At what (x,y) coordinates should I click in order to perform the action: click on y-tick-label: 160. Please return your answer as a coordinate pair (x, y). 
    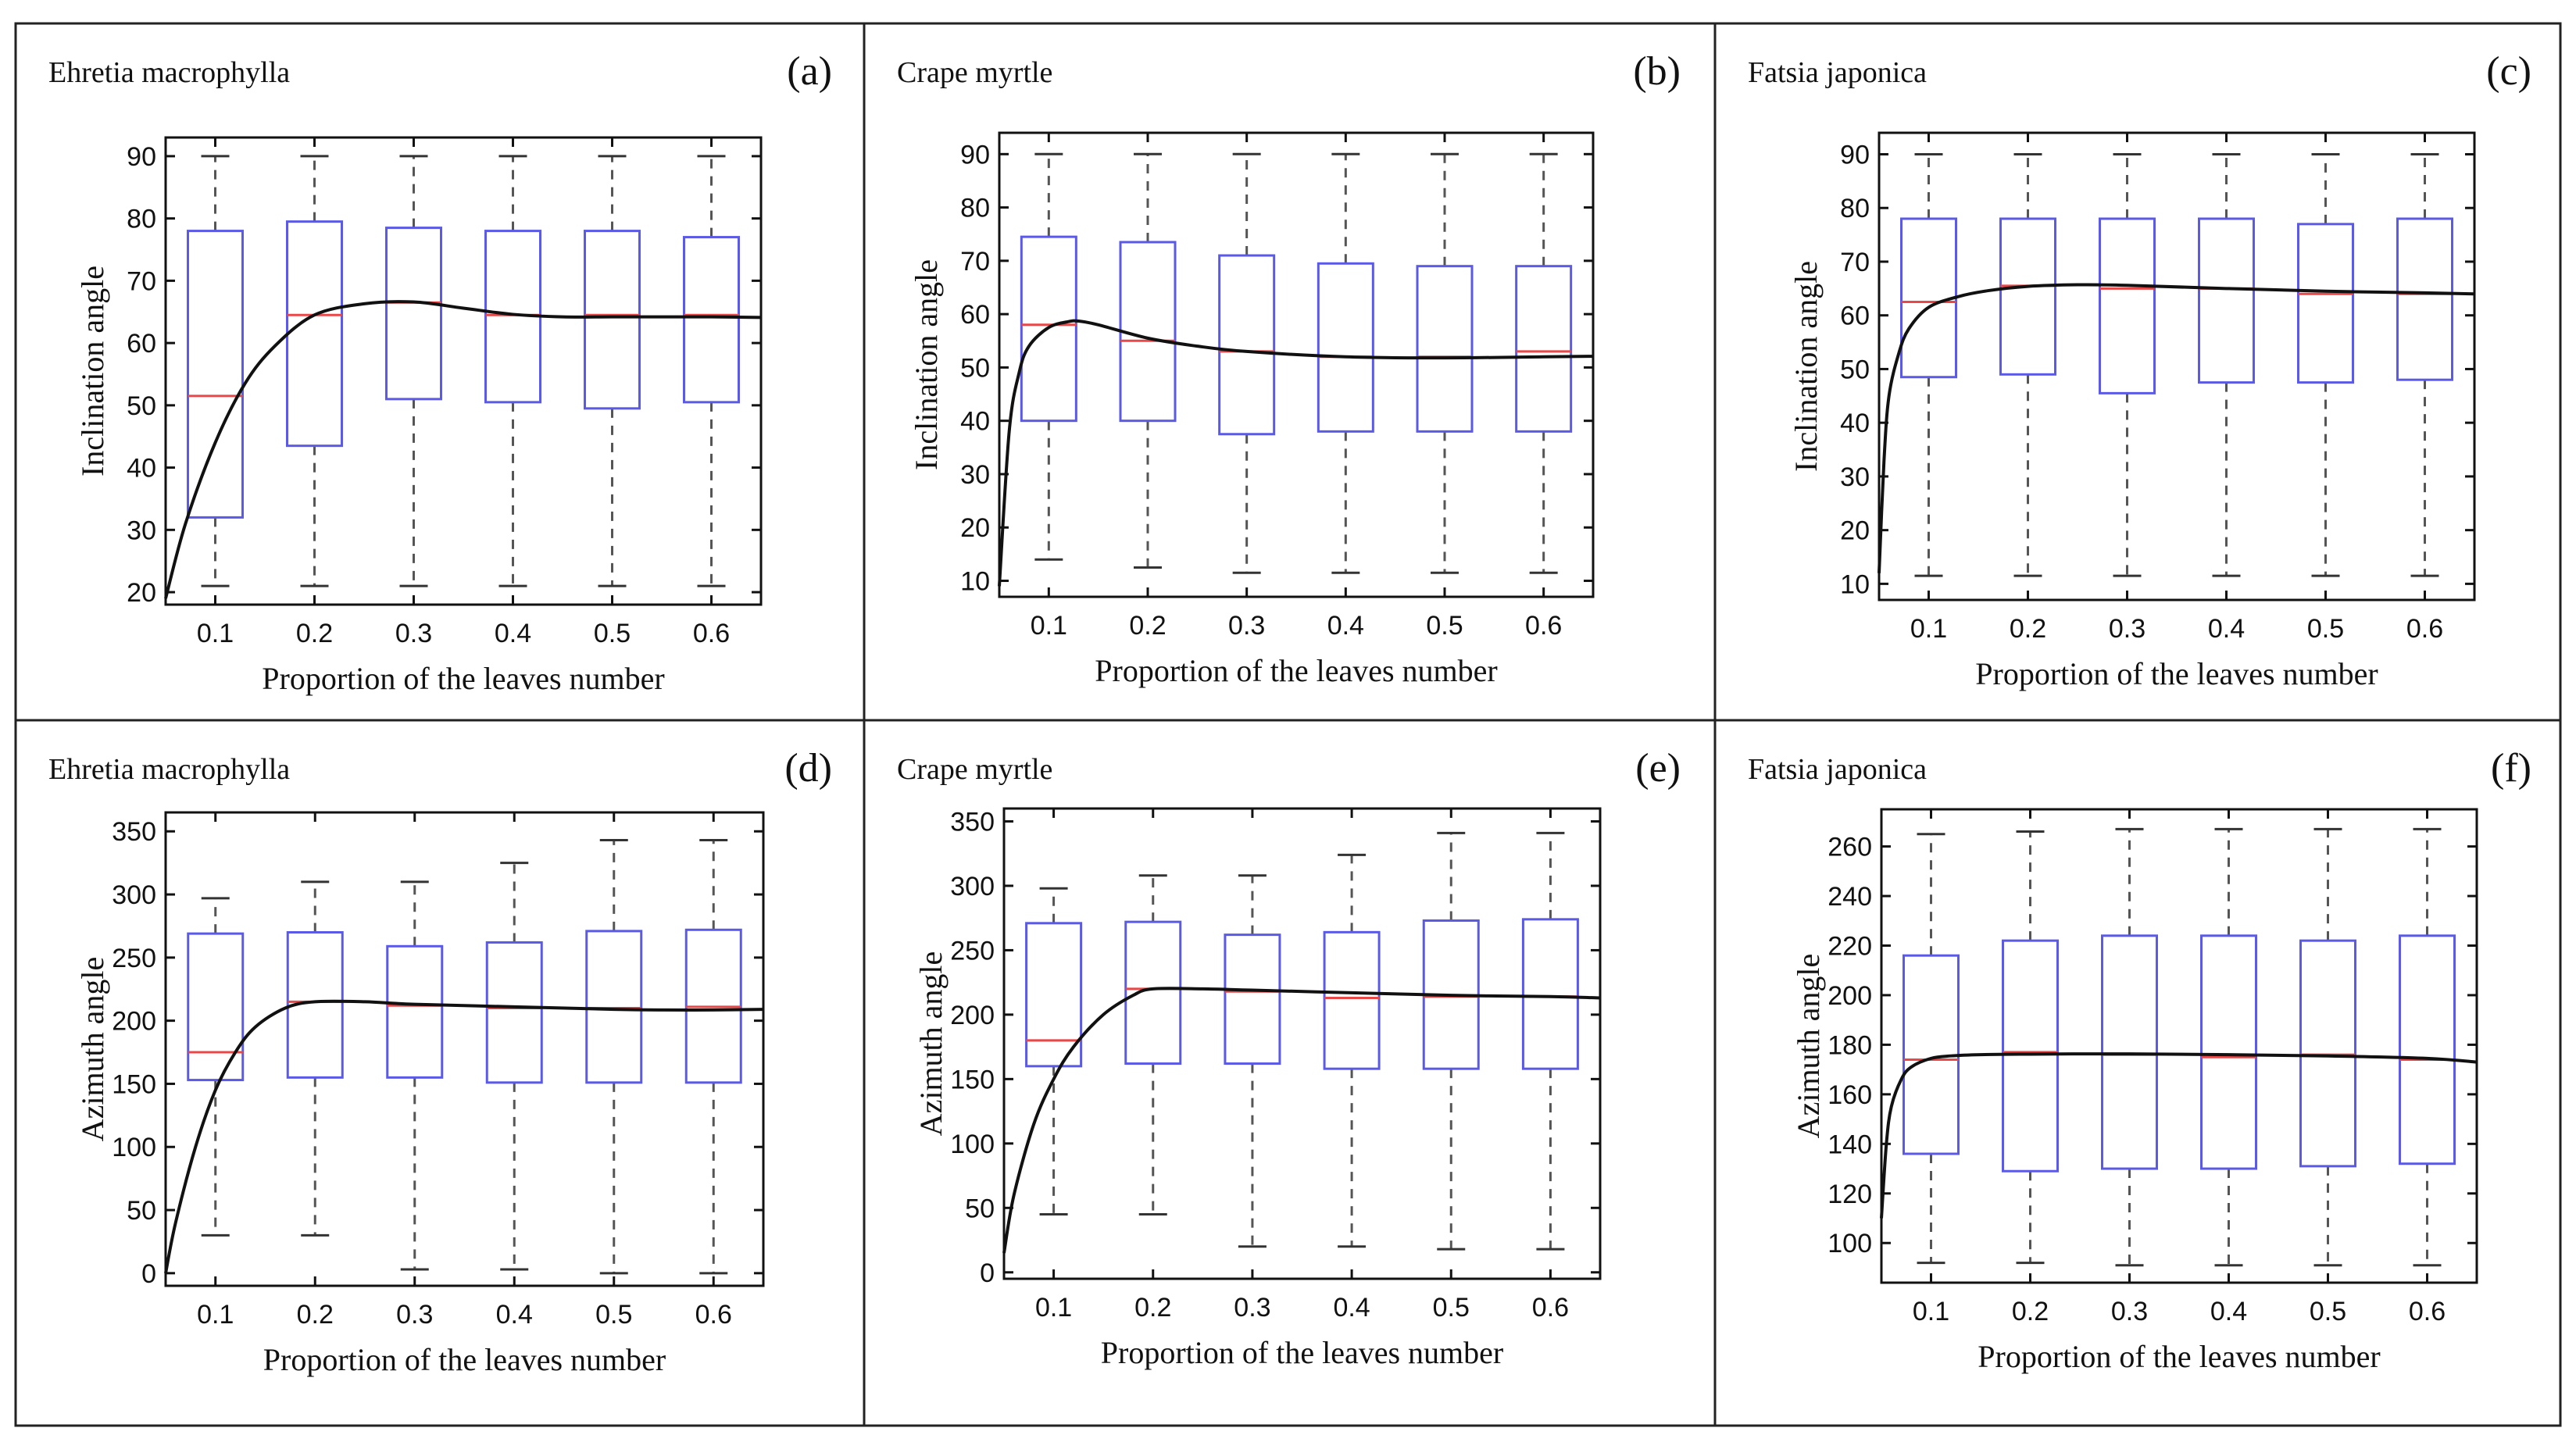
    Looking at the image, I should click on (1850, 1095).